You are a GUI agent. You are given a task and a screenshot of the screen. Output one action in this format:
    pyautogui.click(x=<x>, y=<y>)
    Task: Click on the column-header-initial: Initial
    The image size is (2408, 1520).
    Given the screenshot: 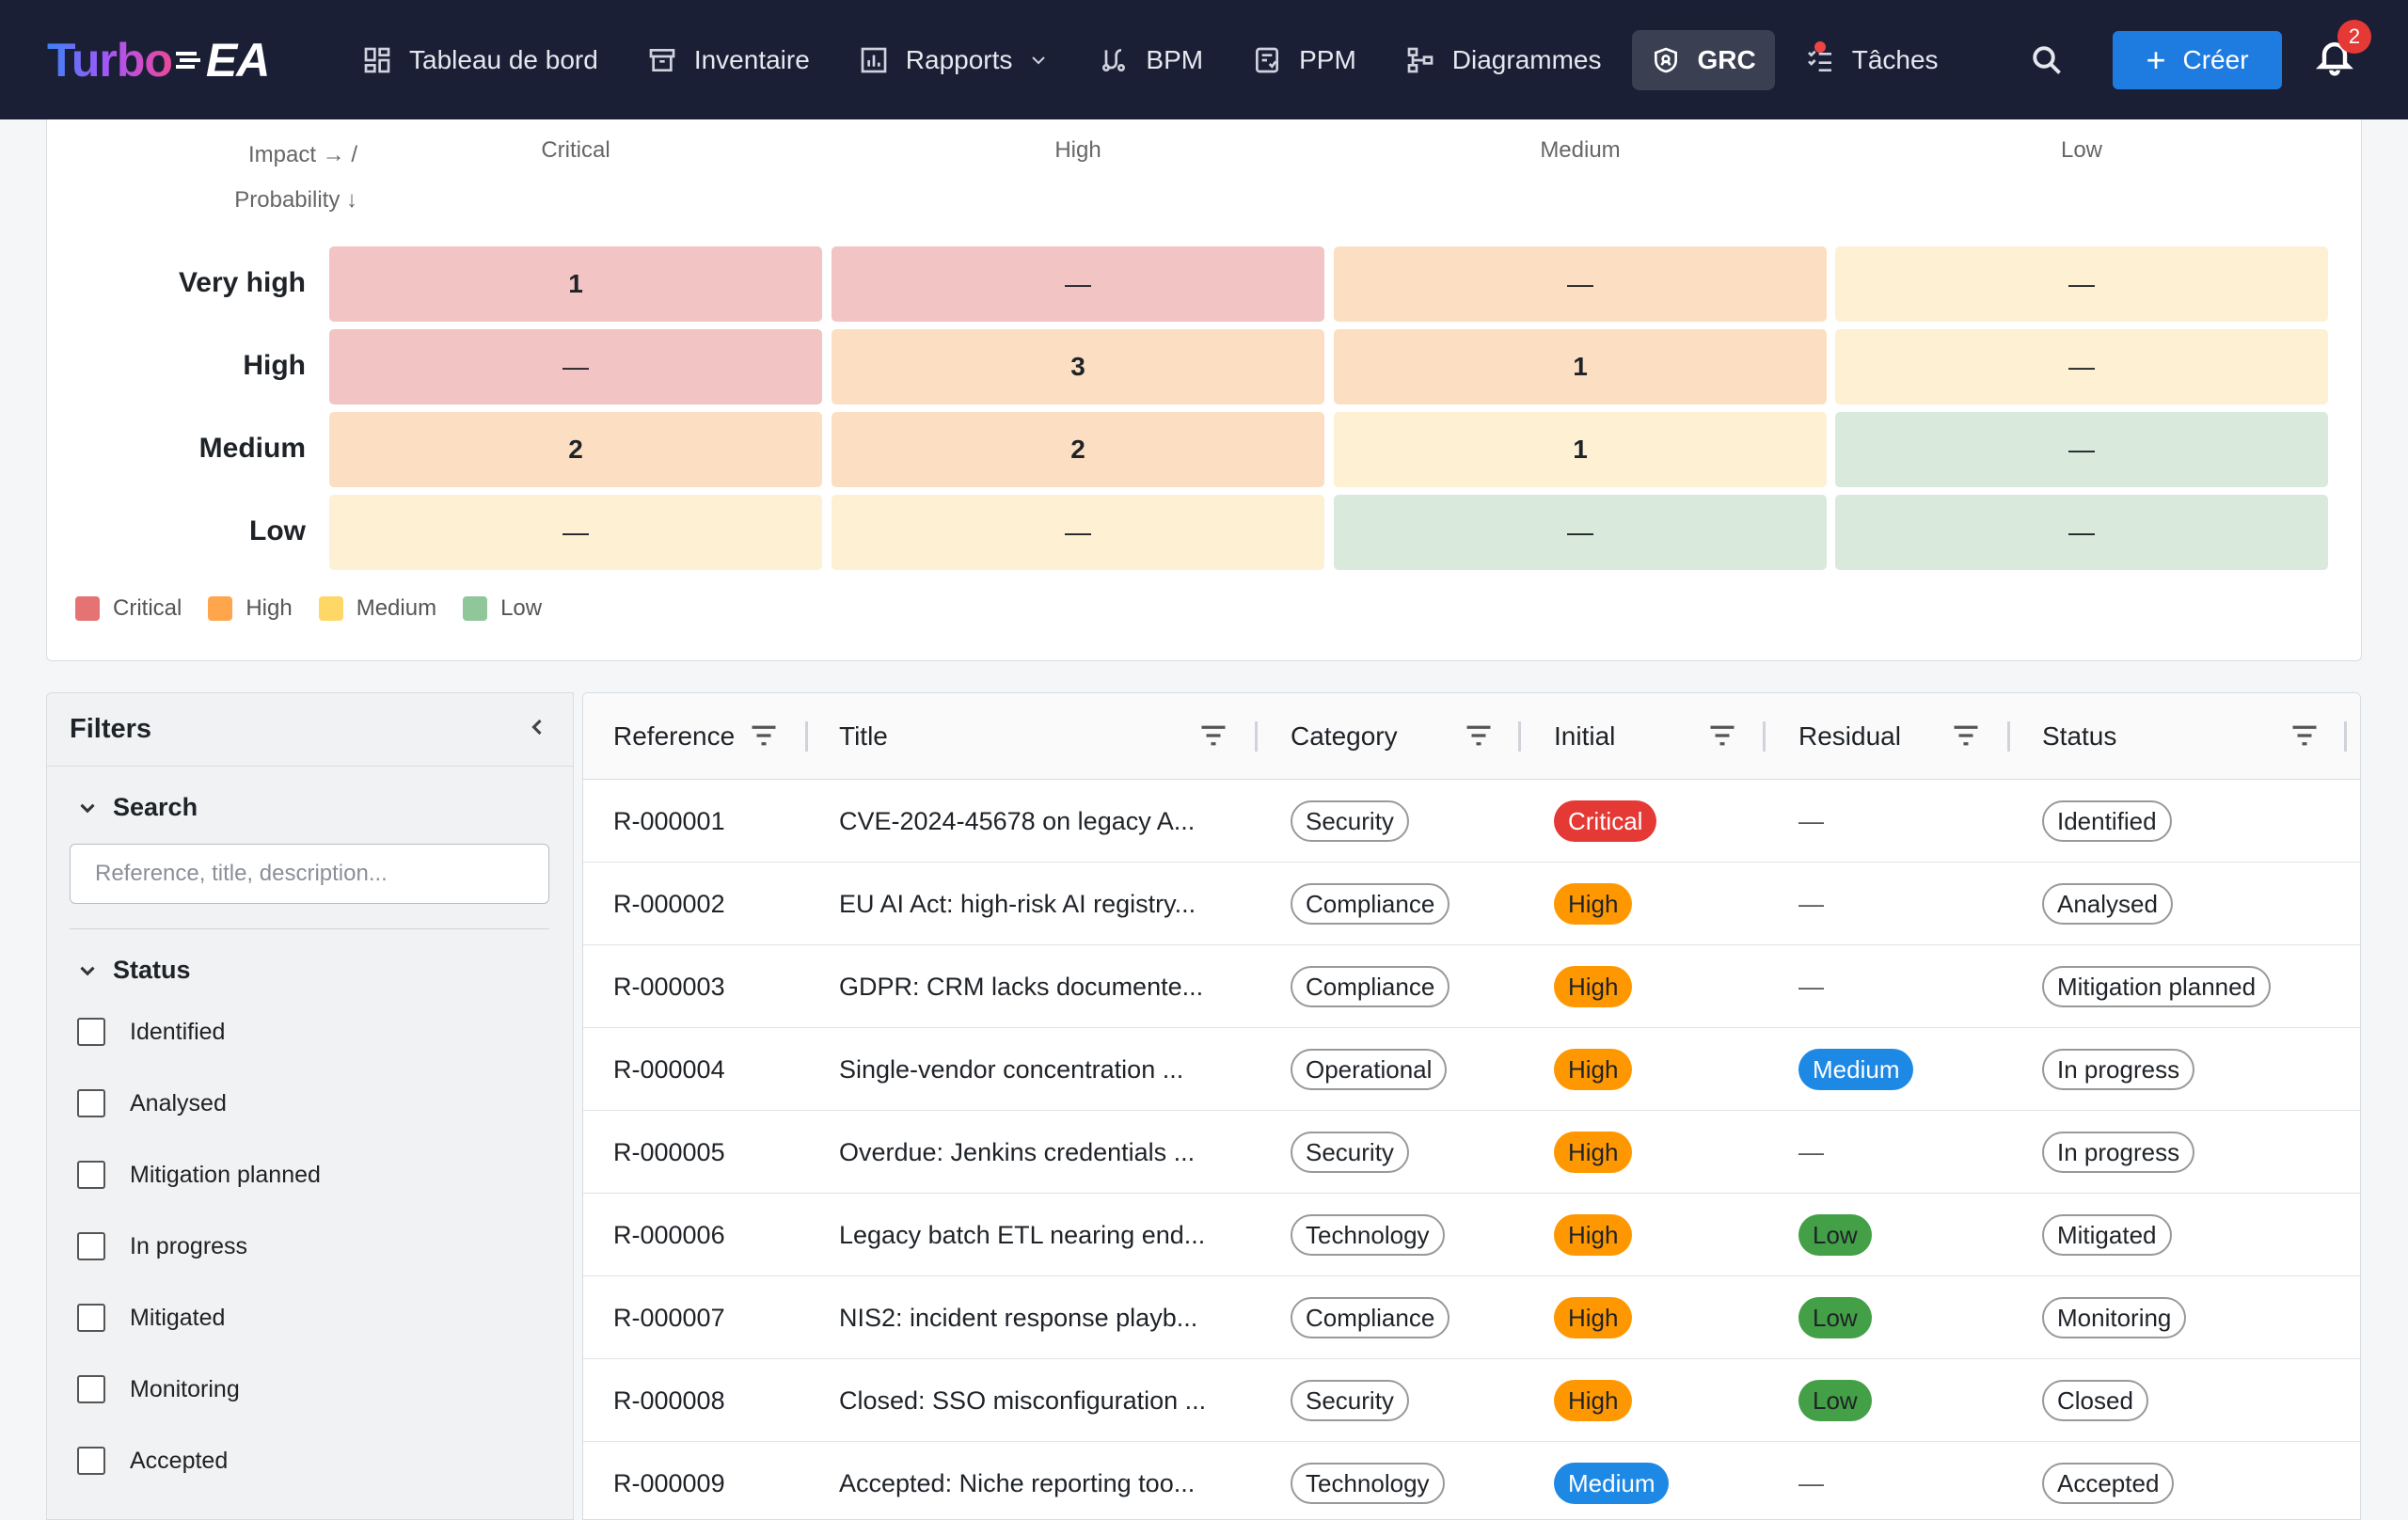 What is the action you would take?
    pyautogui.click(x=1585, y=736)
    